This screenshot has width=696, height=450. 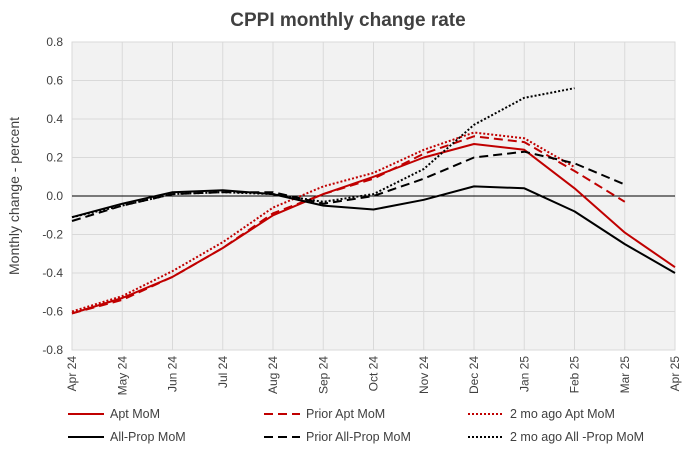 What do you see at coordinates (52, 235) in the screenshot?
I see `y-tick-label: -0.2` at bounding box center [52, 235].